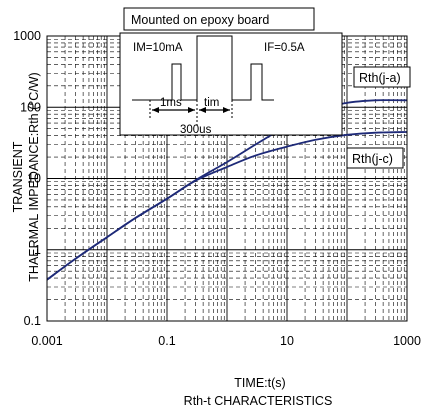 This screenshot has width=423, height=414. I want to click on inset-tim-label: tim, so click(211, 103).